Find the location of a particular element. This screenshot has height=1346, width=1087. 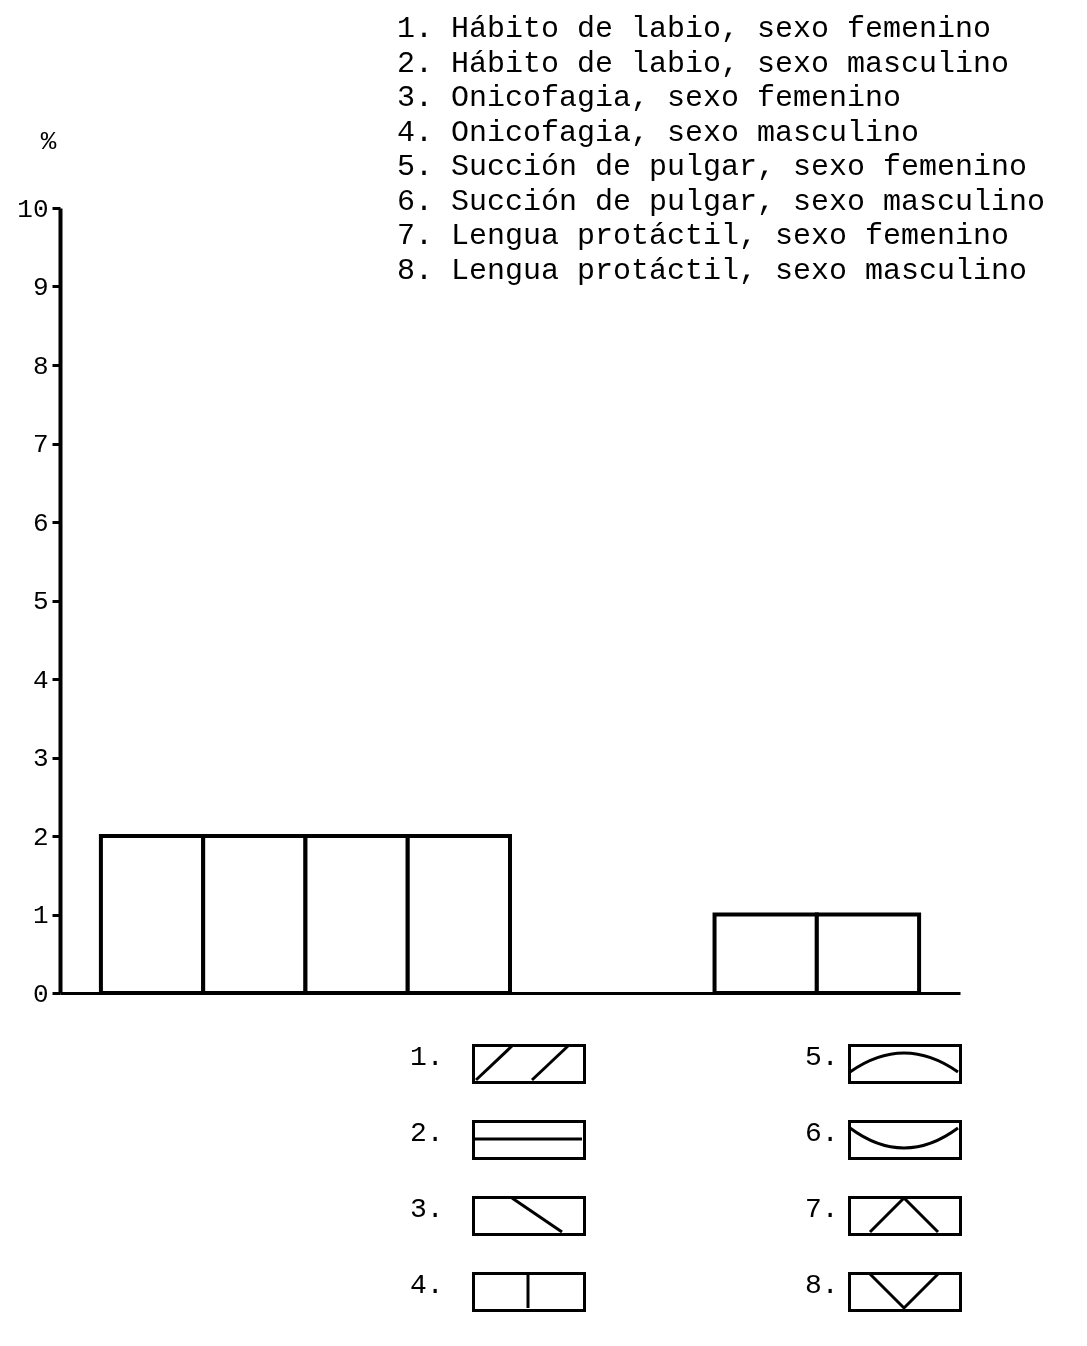

y-tick-label: 8 is located at coordinates (40, 366).